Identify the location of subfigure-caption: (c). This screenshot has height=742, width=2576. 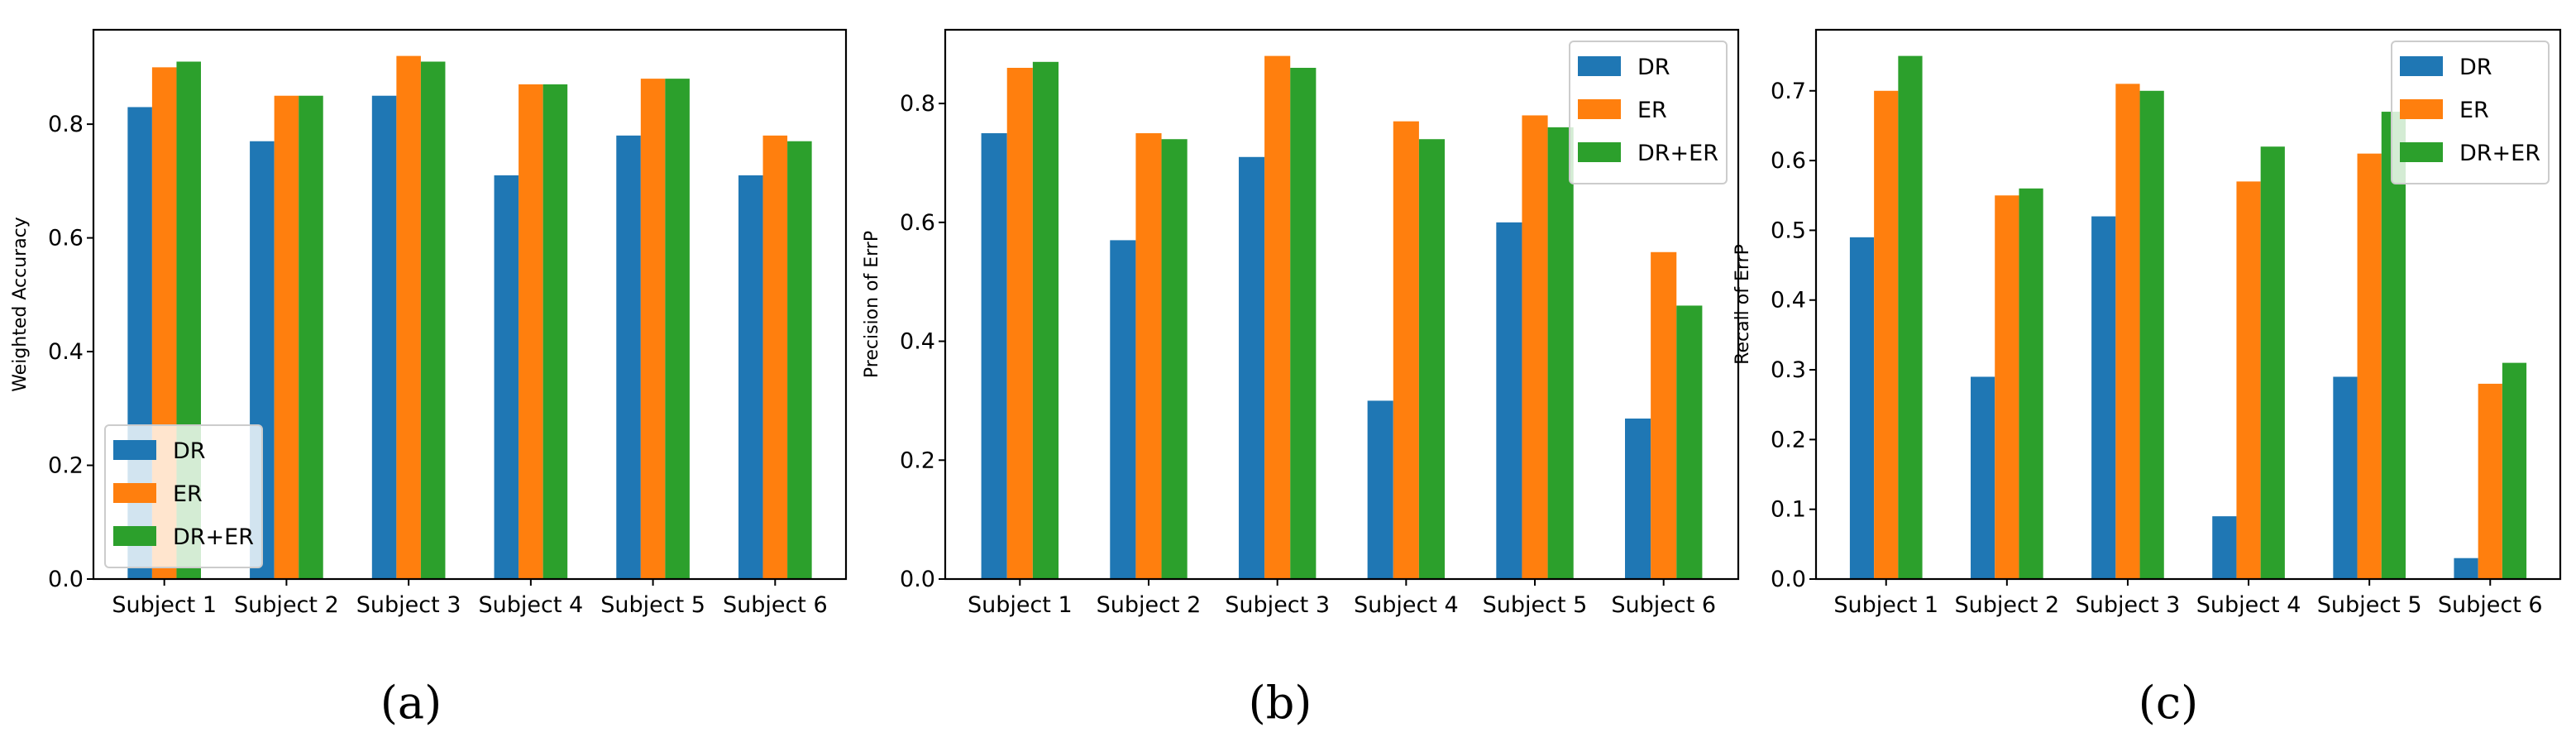
(2168, 703).